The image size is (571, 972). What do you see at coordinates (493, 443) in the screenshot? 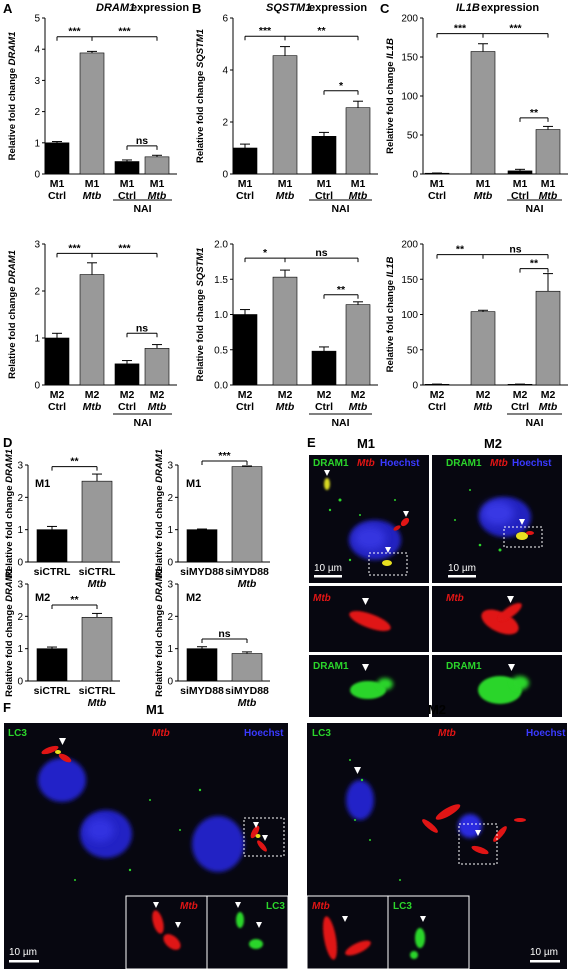
I see `panel-E-M2-header: M2` at bounding box center [493, 443].